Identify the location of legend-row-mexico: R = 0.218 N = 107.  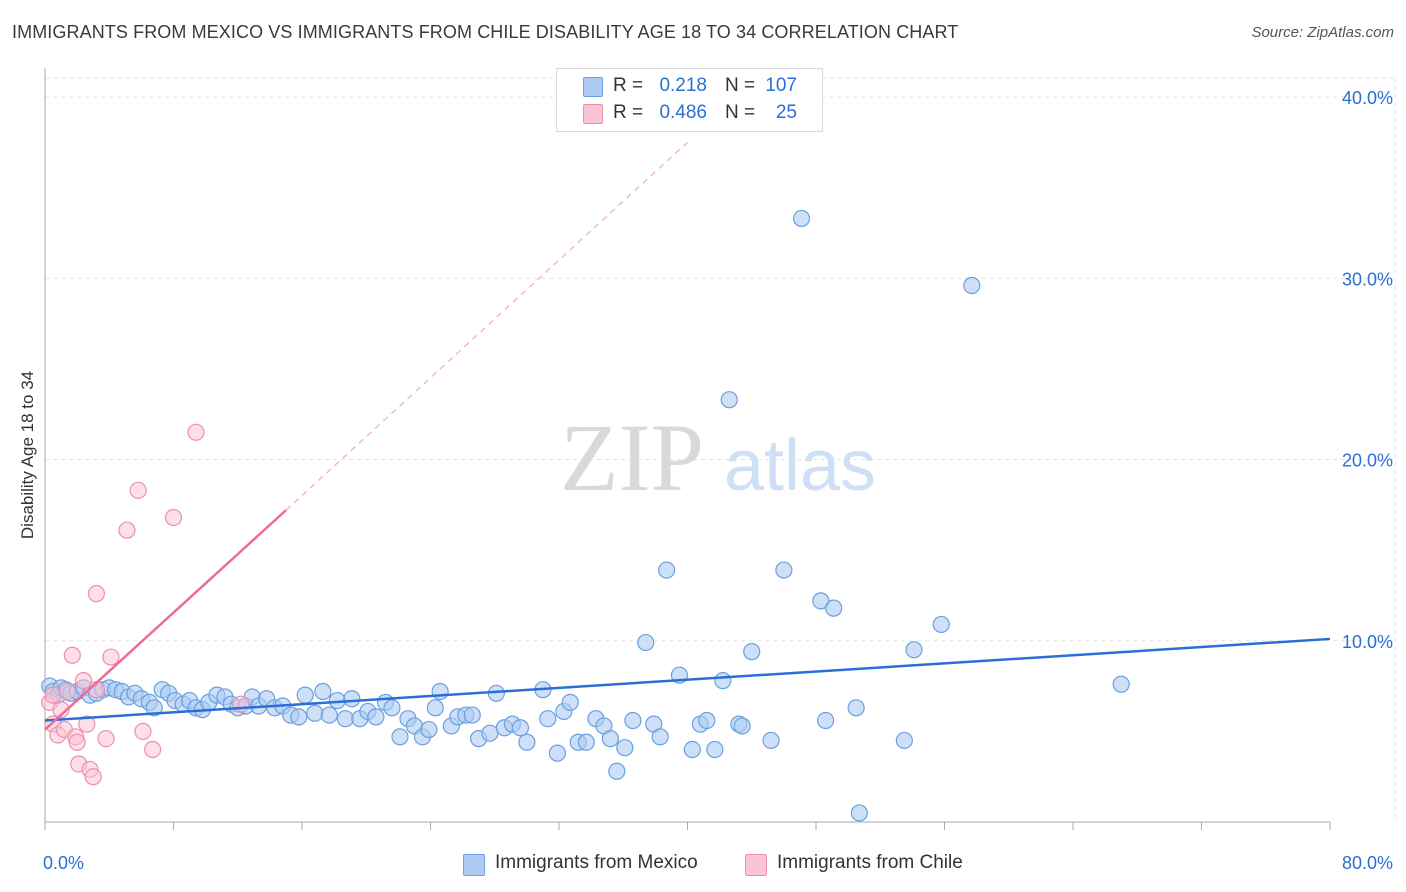
(689, 86).